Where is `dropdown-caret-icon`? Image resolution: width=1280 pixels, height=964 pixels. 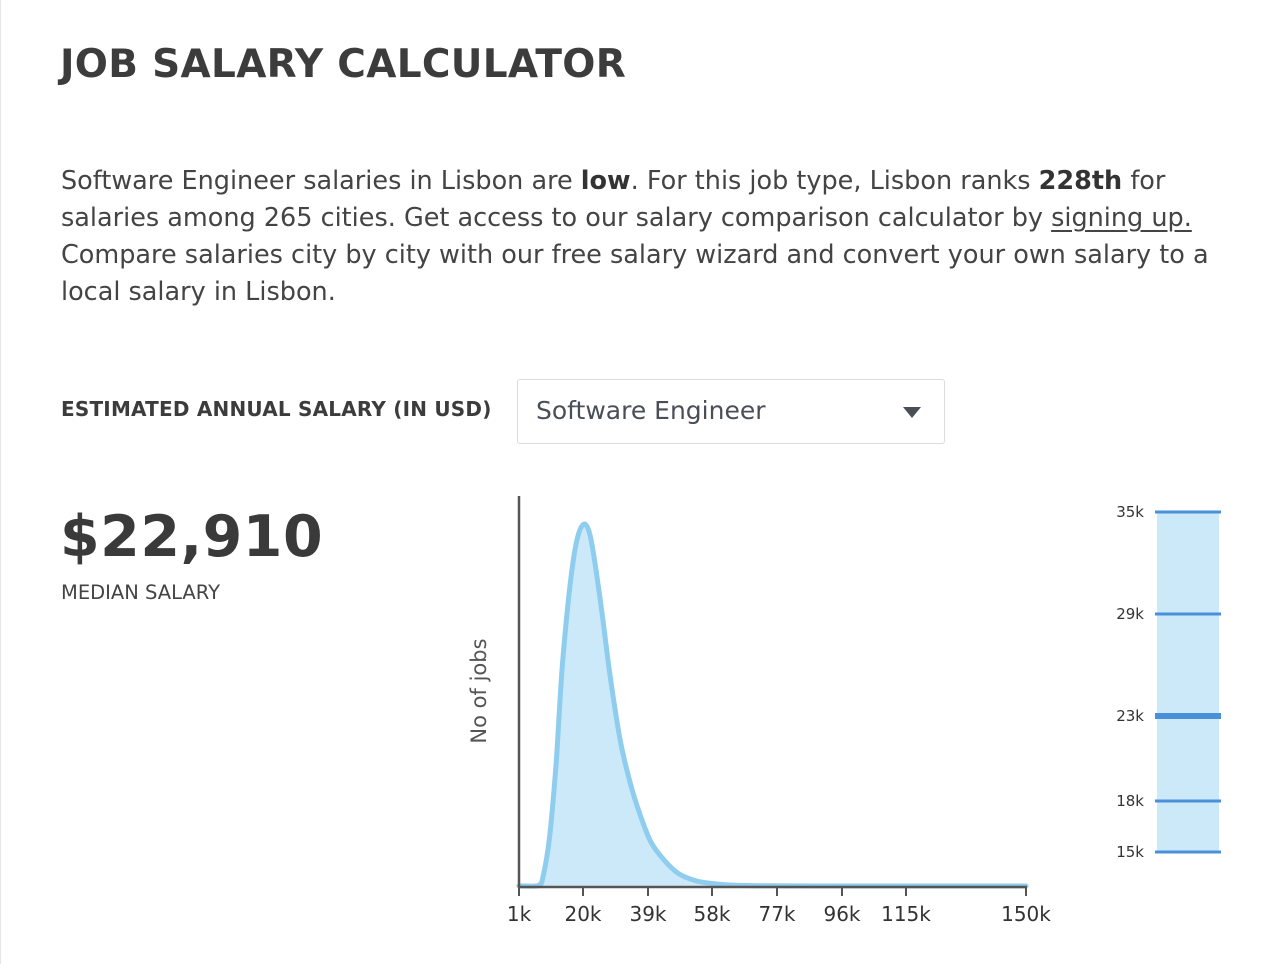 dropdown-caret-icon is located at coordinates (912, 412).